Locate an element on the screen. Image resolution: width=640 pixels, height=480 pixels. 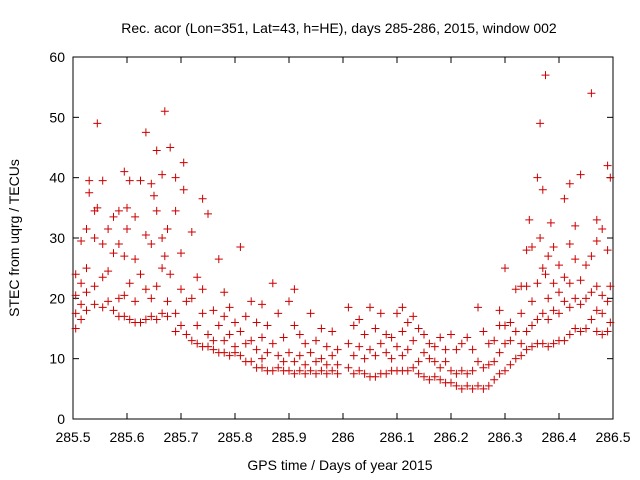
y-tick: 50 is located at coordinates (331, 117).